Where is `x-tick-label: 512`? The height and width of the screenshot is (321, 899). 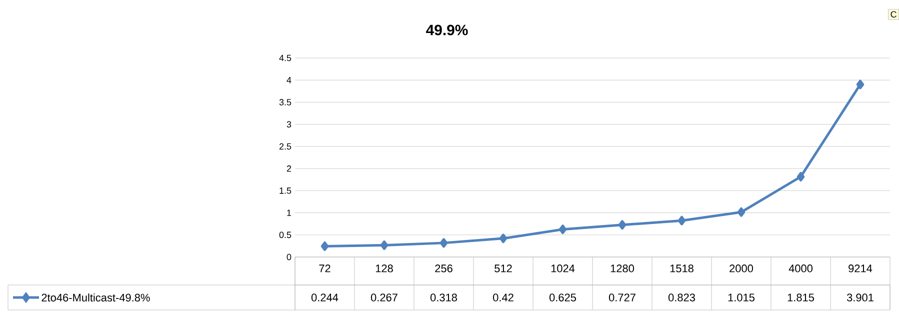 x-tick-label: 512 is located at coordinates (503, 268).